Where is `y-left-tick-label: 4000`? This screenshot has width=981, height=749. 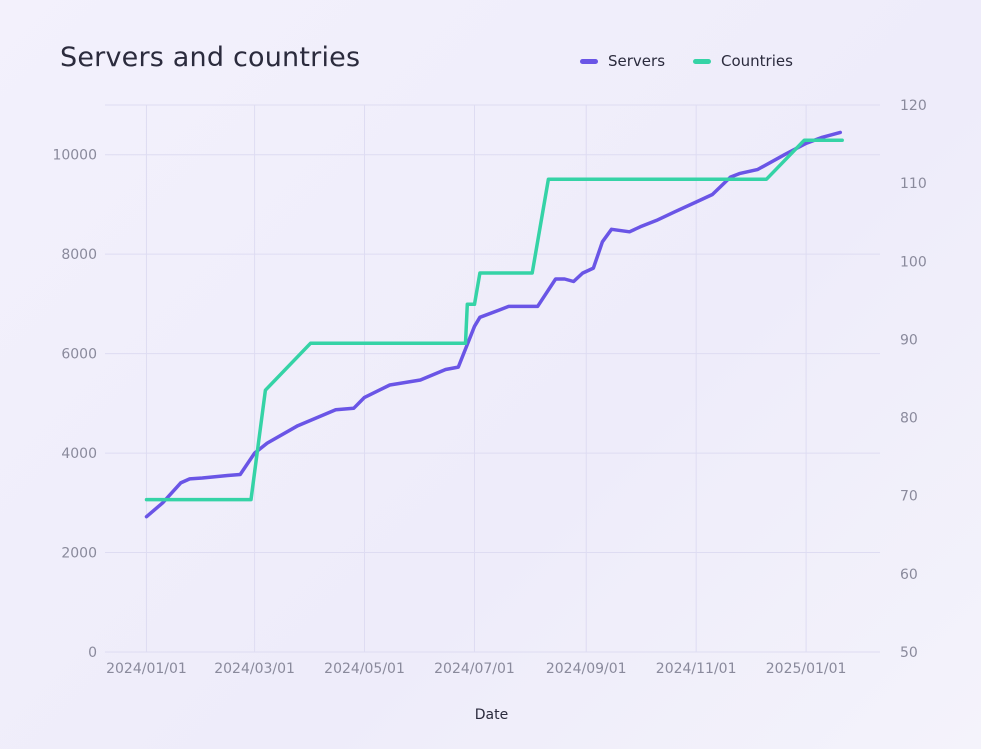 y-left-tick-label: 4000 is located at coordinates (79, 454).